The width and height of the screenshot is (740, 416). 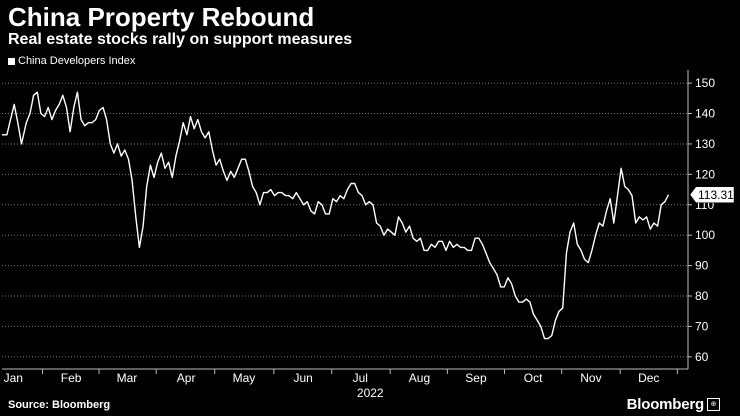 I want to click on x-tick-label-jun: Jun, so click(x=302, y=378).